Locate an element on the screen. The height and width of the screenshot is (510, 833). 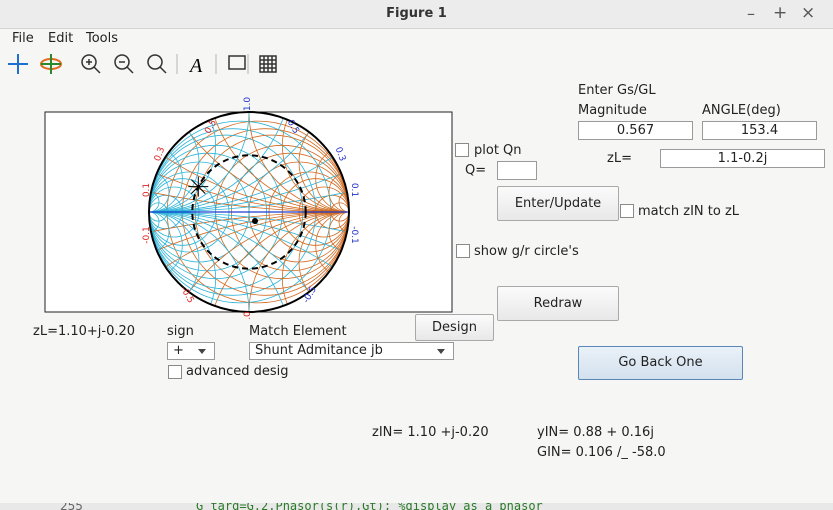
q-input is located at coordinates (517, 170).